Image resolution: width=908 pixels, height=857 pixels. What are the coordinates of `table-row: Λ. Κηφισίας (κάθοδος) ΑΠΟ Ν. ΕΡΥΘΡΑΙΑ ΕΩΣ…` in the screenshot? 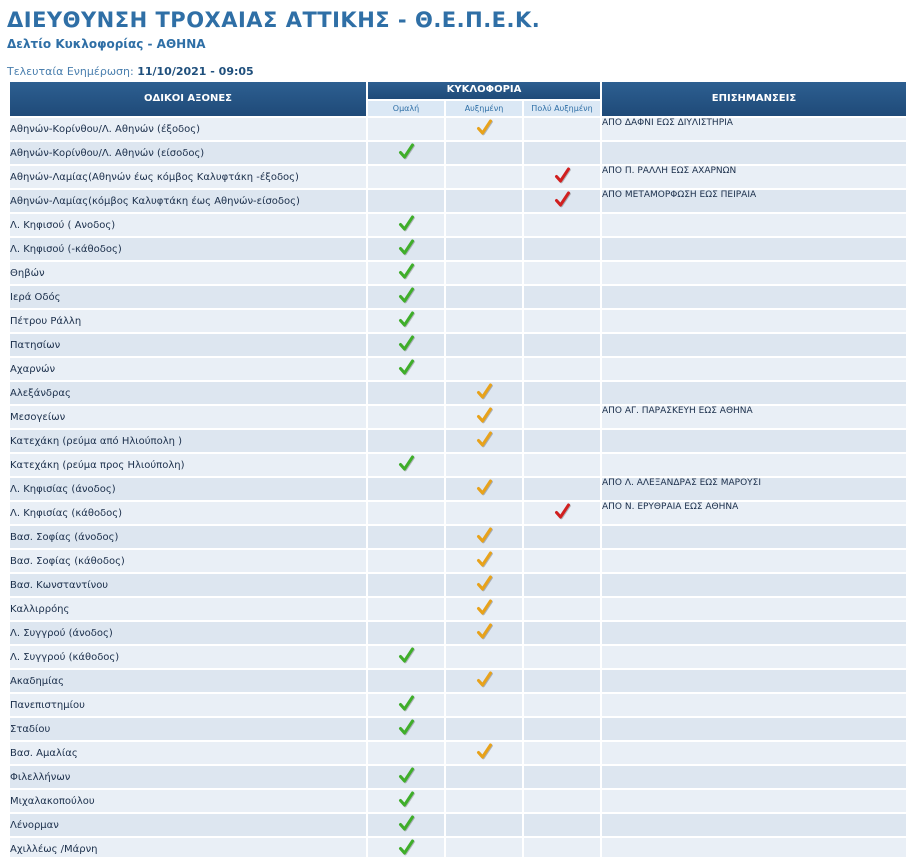 It's located at (458, 513).